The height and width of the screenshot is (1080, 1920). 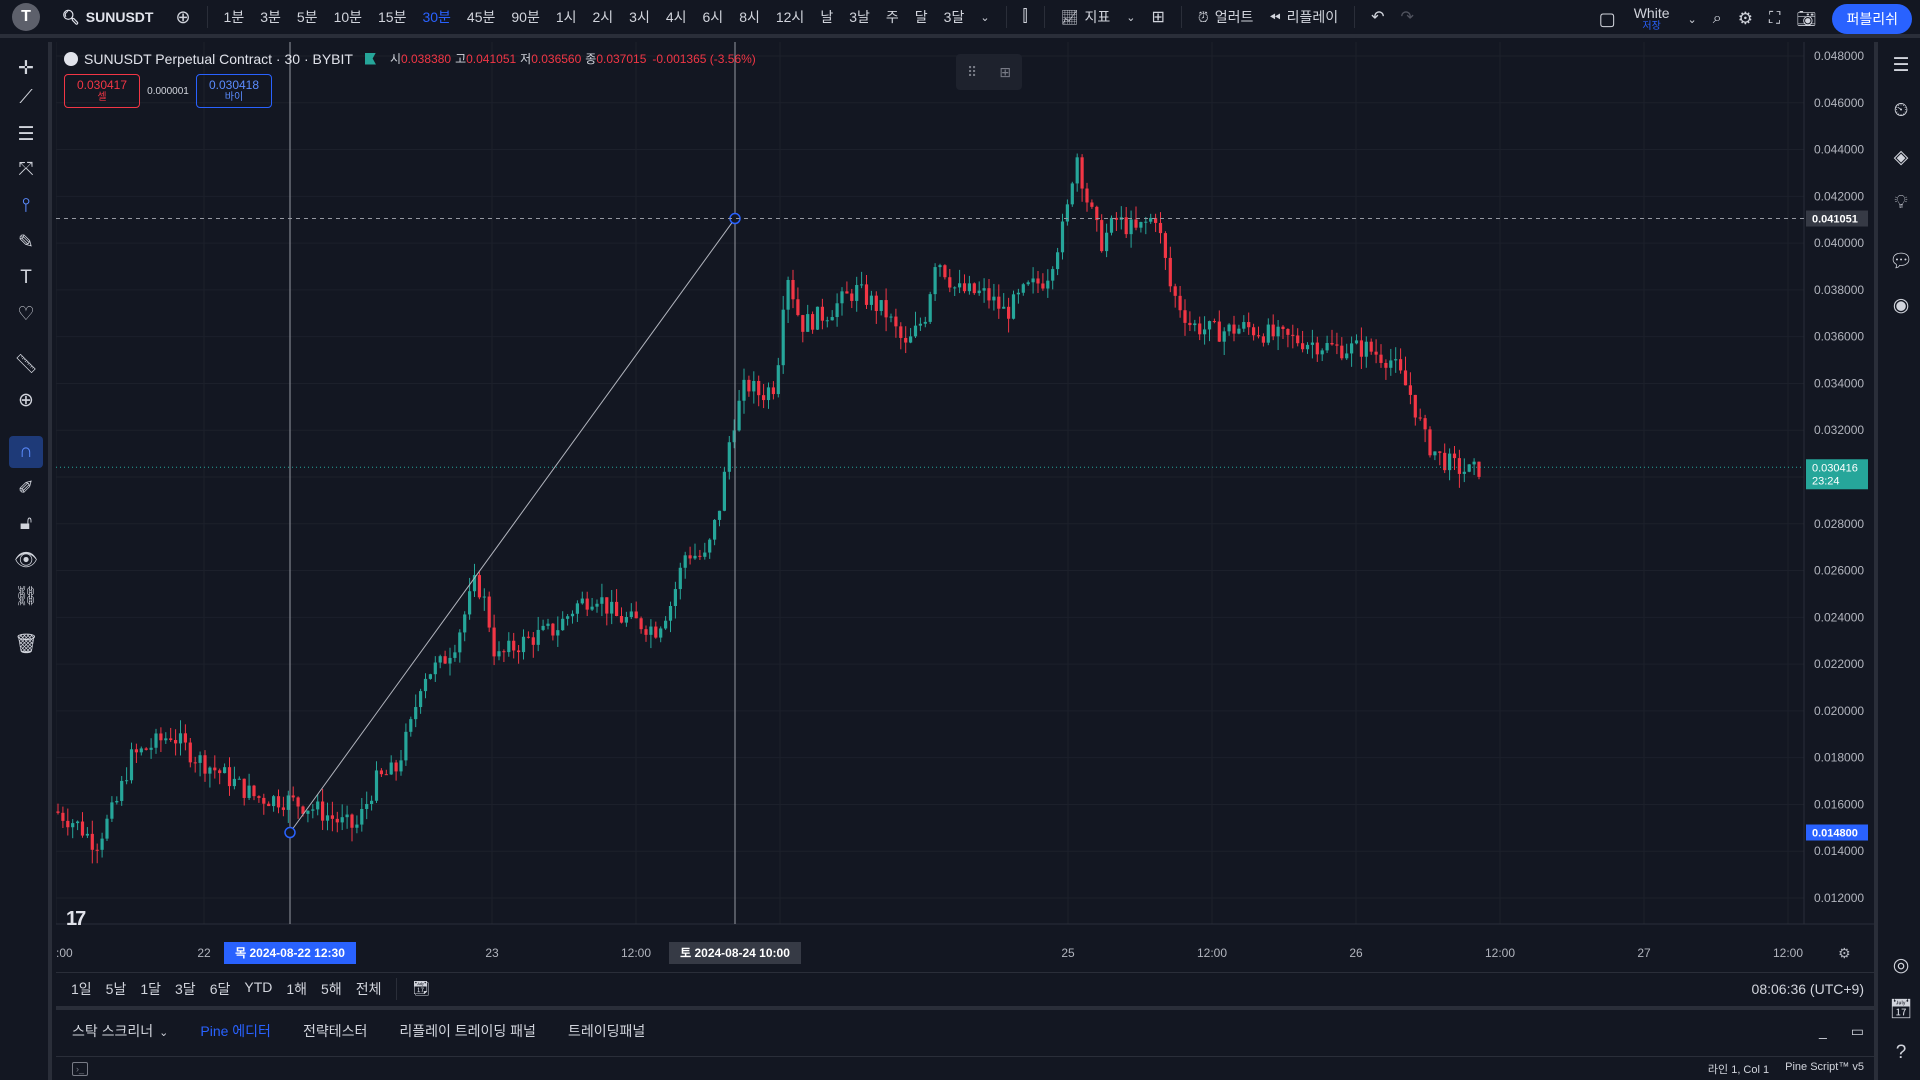 I want to click on interval-button: 12시, so click(x=790, y=17).